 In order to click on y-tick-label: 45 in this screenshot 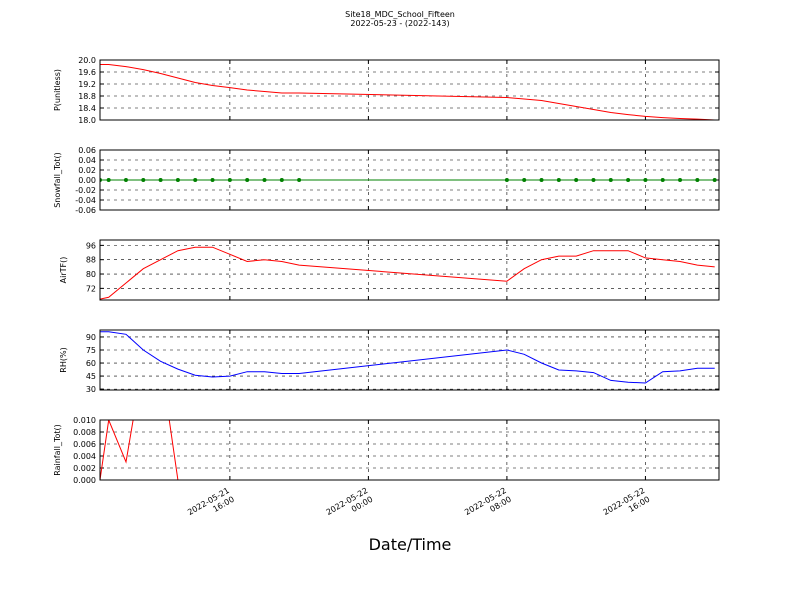, I will do `click(91, 376)`.